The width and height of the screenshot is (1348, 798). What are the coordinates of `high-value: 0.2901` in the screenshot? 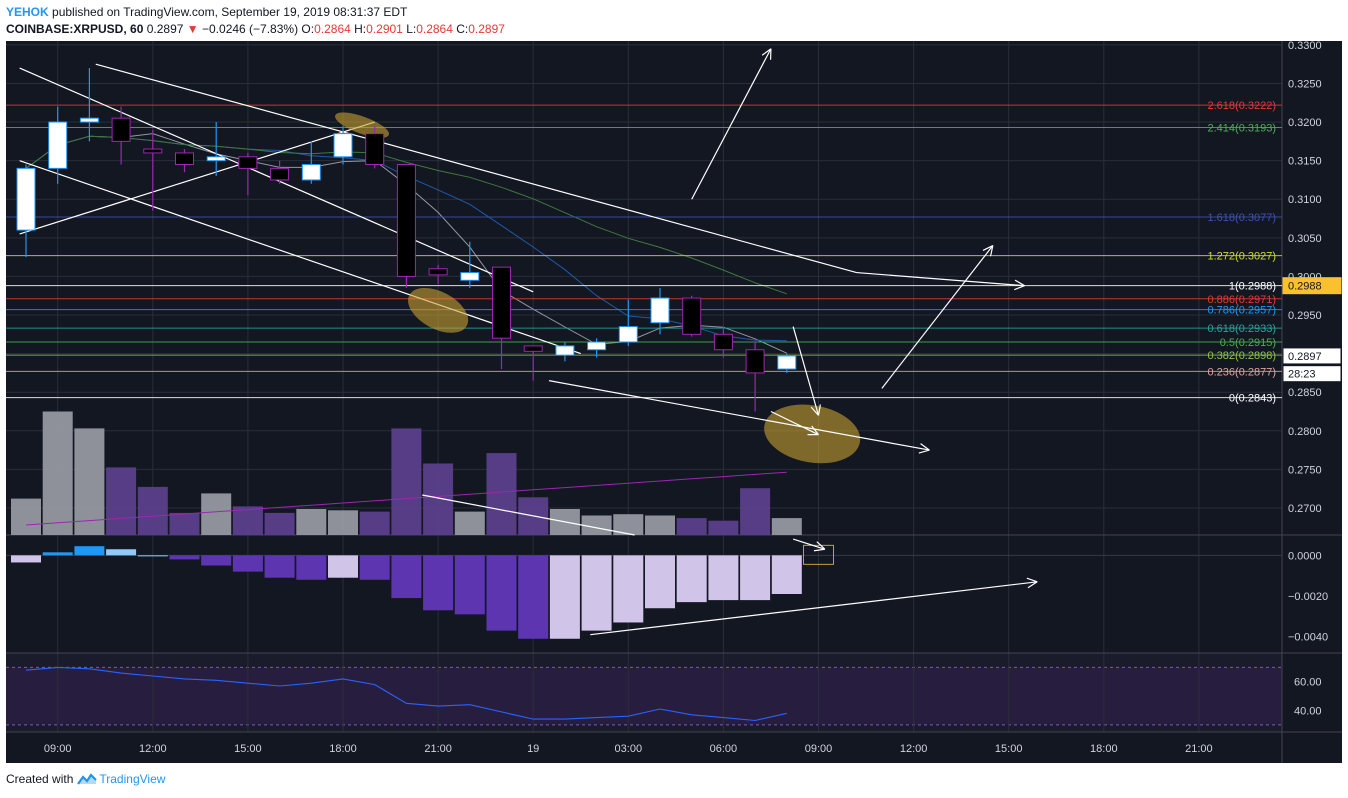 It's located at (384, 29).